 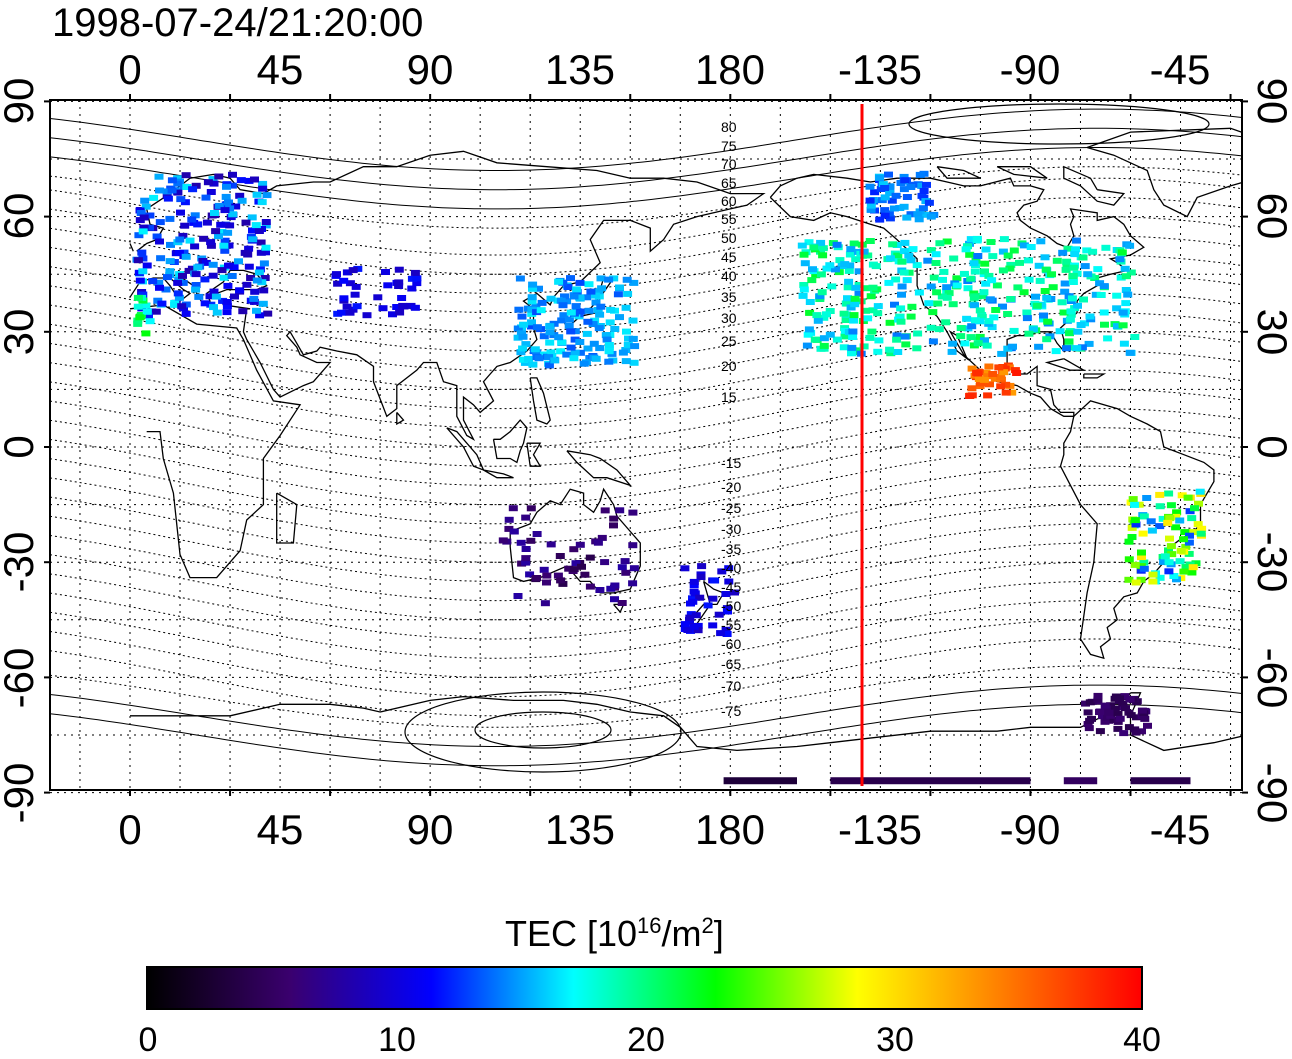 What do you see at coordinates (21, 793) in the screenshot?
I see `lat-tick-label-left: -90` at bounding box center [21, 793].